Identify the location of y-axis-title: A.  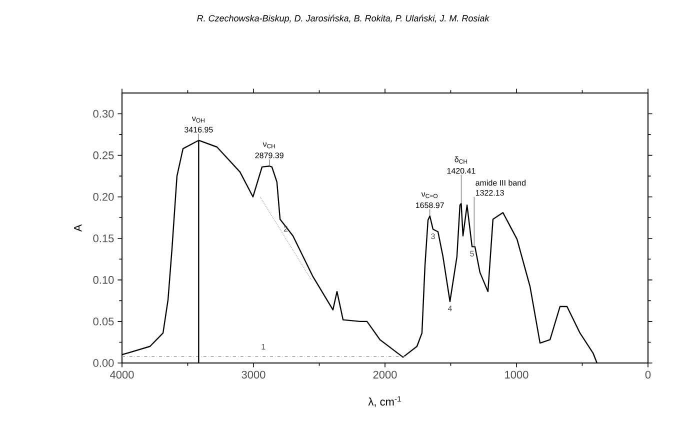
(78, 228).